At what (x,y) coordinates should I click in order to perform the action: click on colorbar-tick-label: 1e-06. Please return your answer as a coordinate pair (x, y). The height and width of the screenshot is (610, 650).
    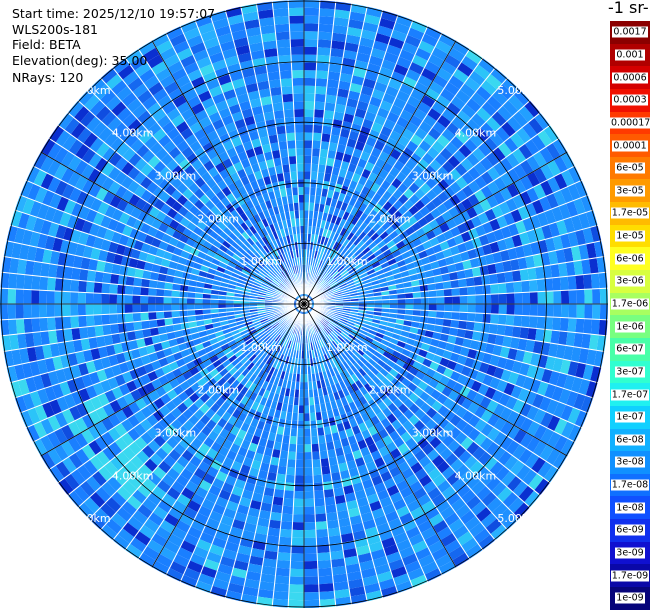
    Looking at the image, I should click on (630, 327).